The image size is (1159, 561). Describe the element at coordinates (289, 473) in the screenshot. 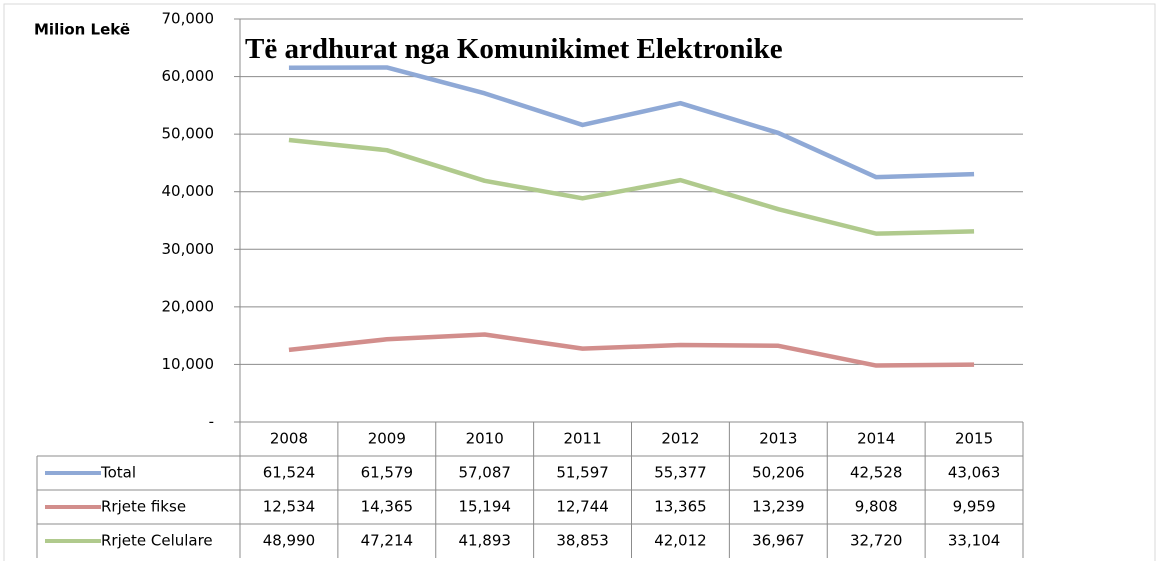

I see `table-value: 61,524` at that location.